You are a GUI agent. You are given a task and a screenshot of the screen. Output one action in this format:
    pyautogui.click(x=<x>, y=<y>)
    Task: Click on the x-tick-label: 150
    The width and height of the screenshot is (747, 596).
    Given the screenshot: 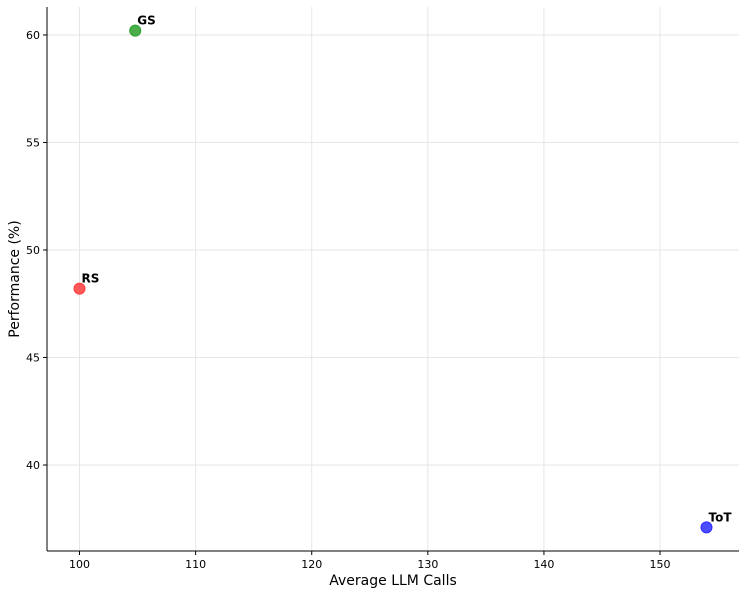 What is the action you would take?
    pyautogui.click(x=660, y=564)
    